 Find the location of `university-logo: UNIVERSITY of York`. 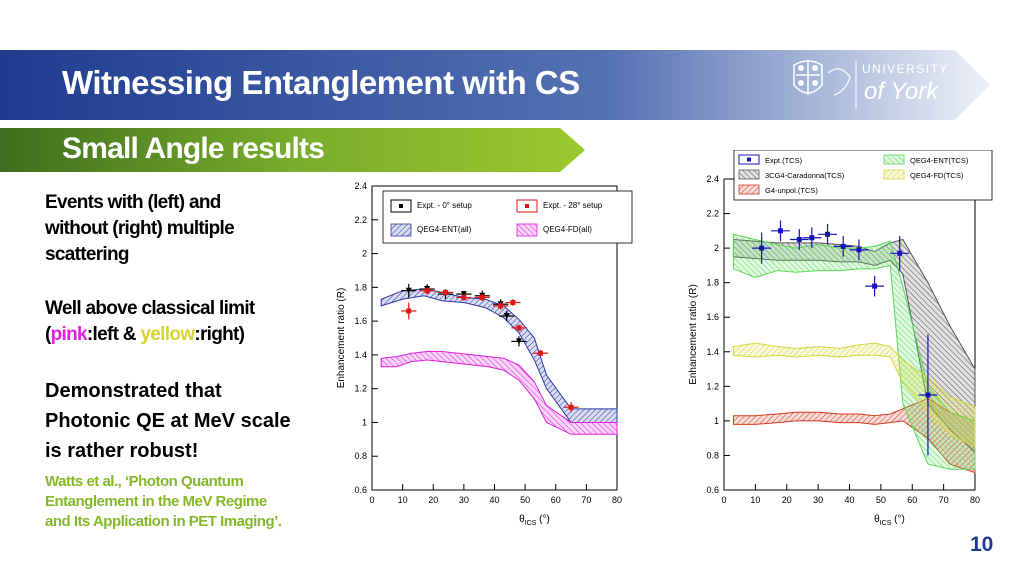

university-logo: UNIVERSITY of York is located at coordinates (871, 84).